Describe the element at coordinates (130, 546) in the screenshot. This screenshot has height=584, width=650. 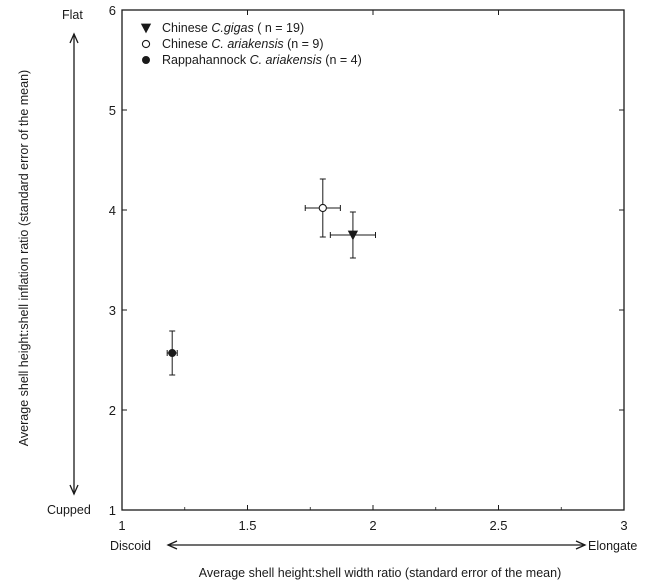
I see `discoid-label: Discoid` at that location.